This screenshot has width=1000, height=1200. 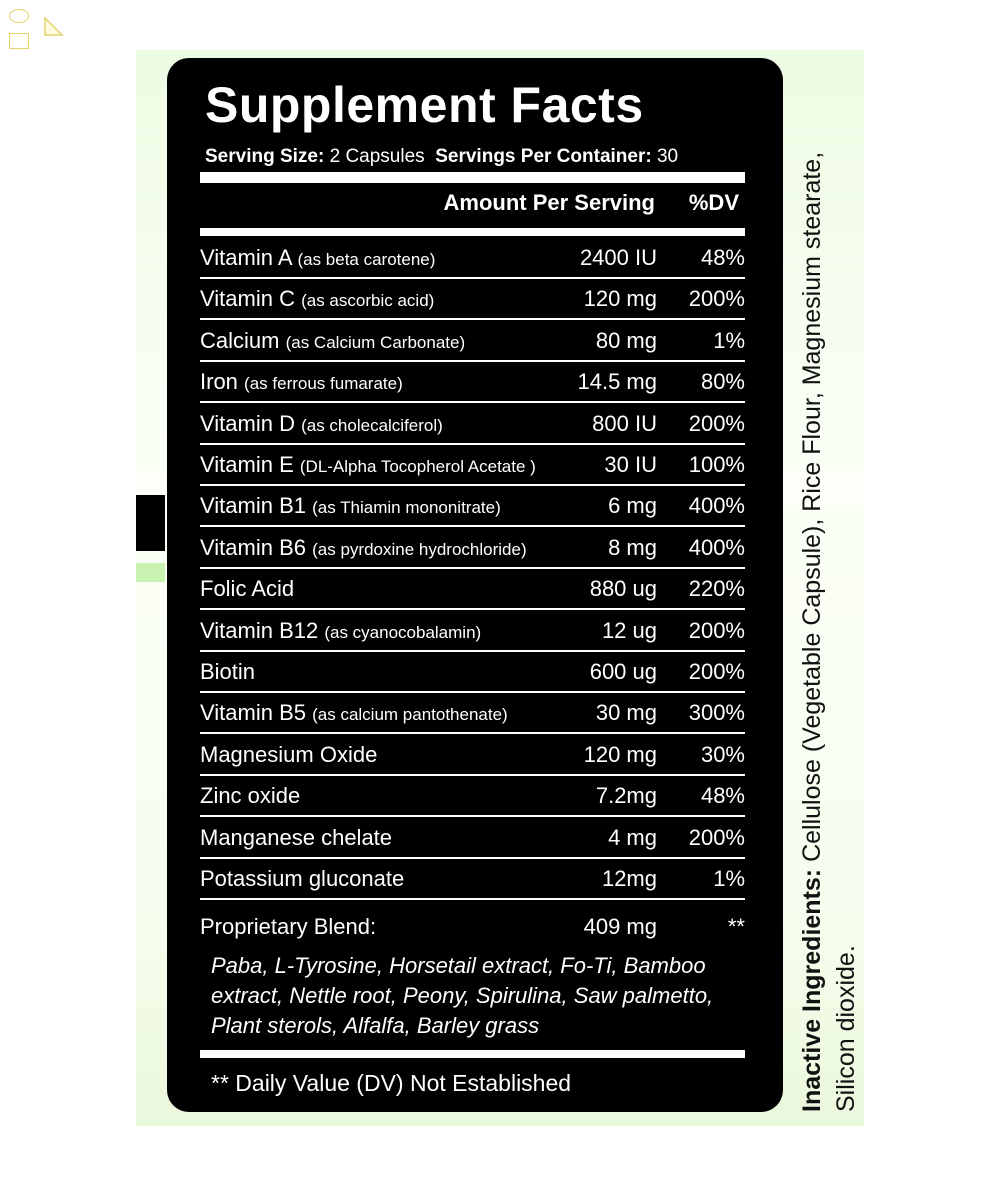 I want to click on nutrient-row: Vitamin A (as beta carotene) 2400 IU 48%, so click(x=472, y=258).